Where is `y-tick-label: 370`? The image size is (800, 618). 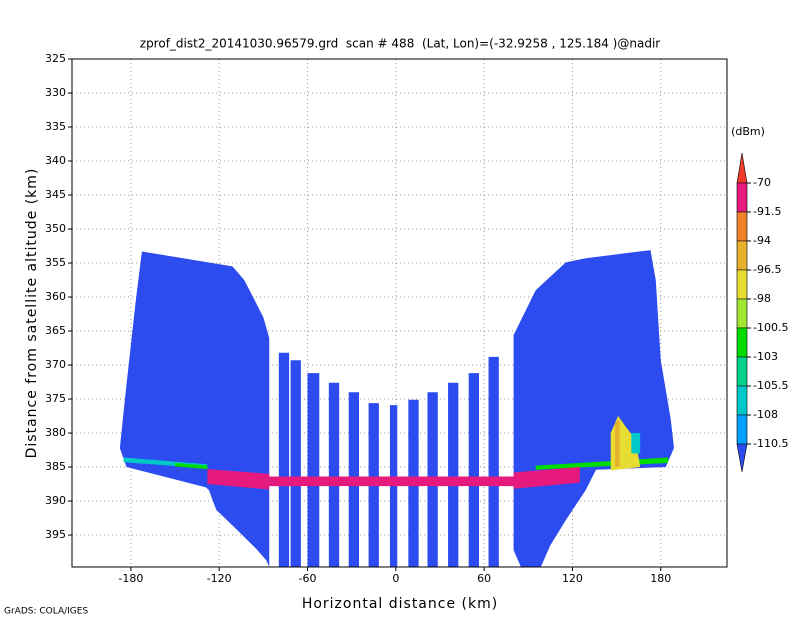
y-tick-label: 370 is located at coordinates (55, 364).